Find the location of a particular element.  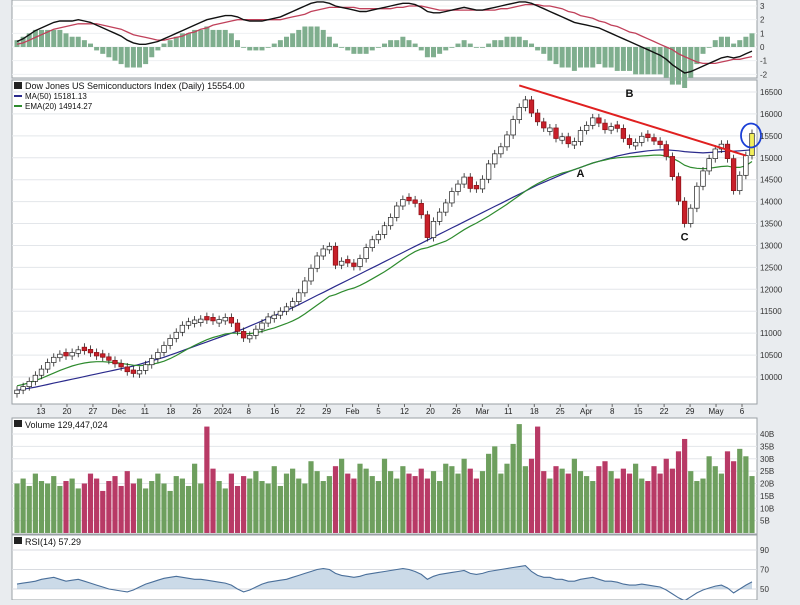

volume-tick-label: 35B is located at coordinates (767, 446).